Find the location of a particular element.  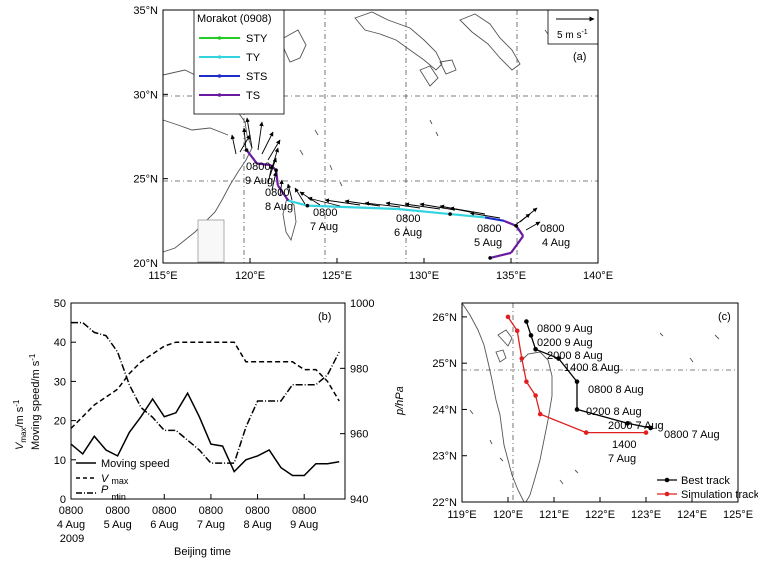

label-a-9aug-time: 0800 is located at coordinates (258, 167).